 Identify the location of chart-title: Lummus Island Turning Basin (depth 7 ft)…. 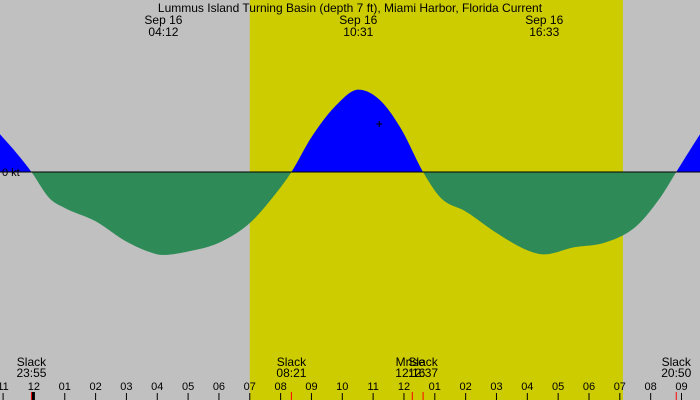
(350, 8).